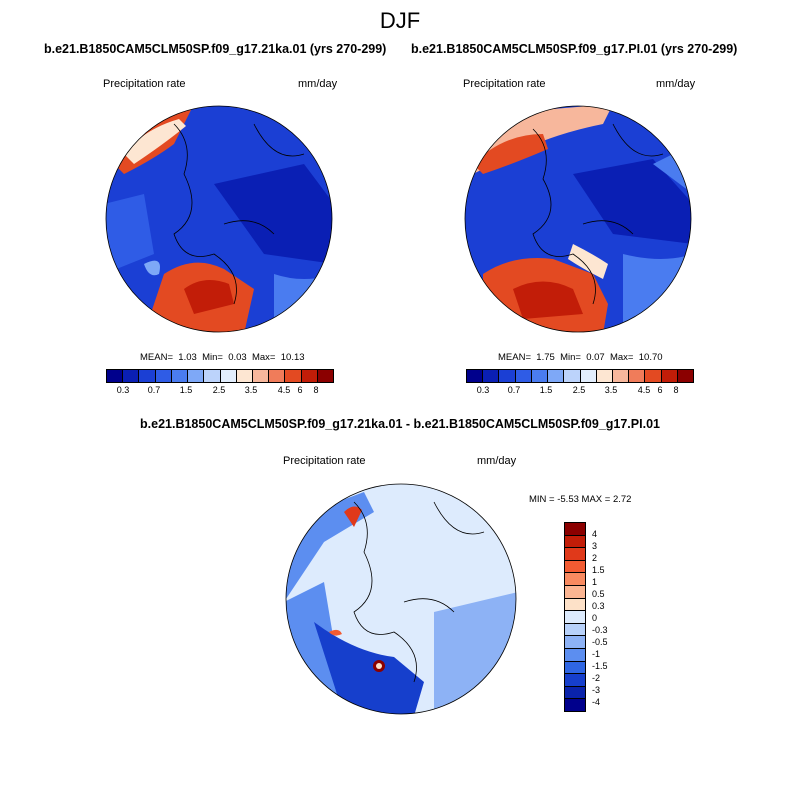  What do you see at coordinates (676, 390) in the screenshot?
I see `right-cbar-label: 8` at bounding box center [676, 390].